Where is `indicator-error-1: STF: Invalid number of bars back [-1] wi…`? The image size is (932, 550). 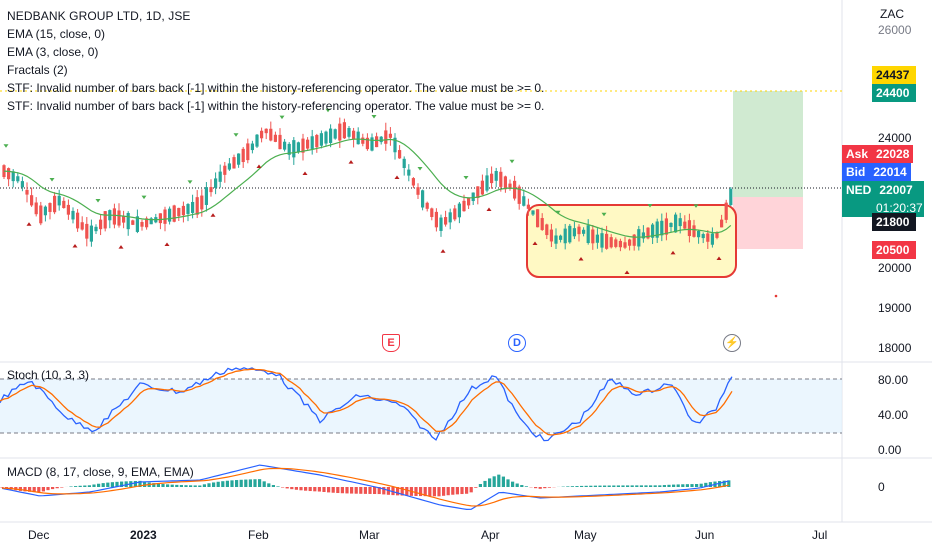
indicator-error-1: STF: Invalid number of bars back [-1] wi… is located at coordinates (276, 88).